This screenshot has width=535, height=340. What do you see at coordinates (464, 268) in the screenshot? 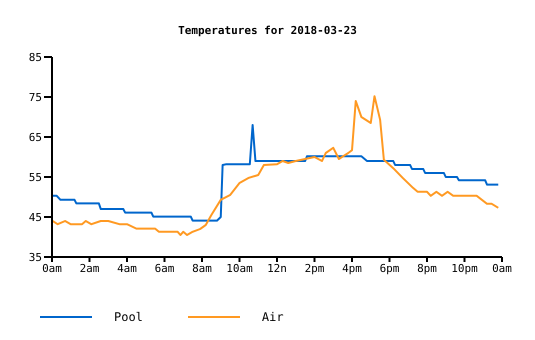
I see `x-tick-label: 10pm` at bounding box center [464, 268].